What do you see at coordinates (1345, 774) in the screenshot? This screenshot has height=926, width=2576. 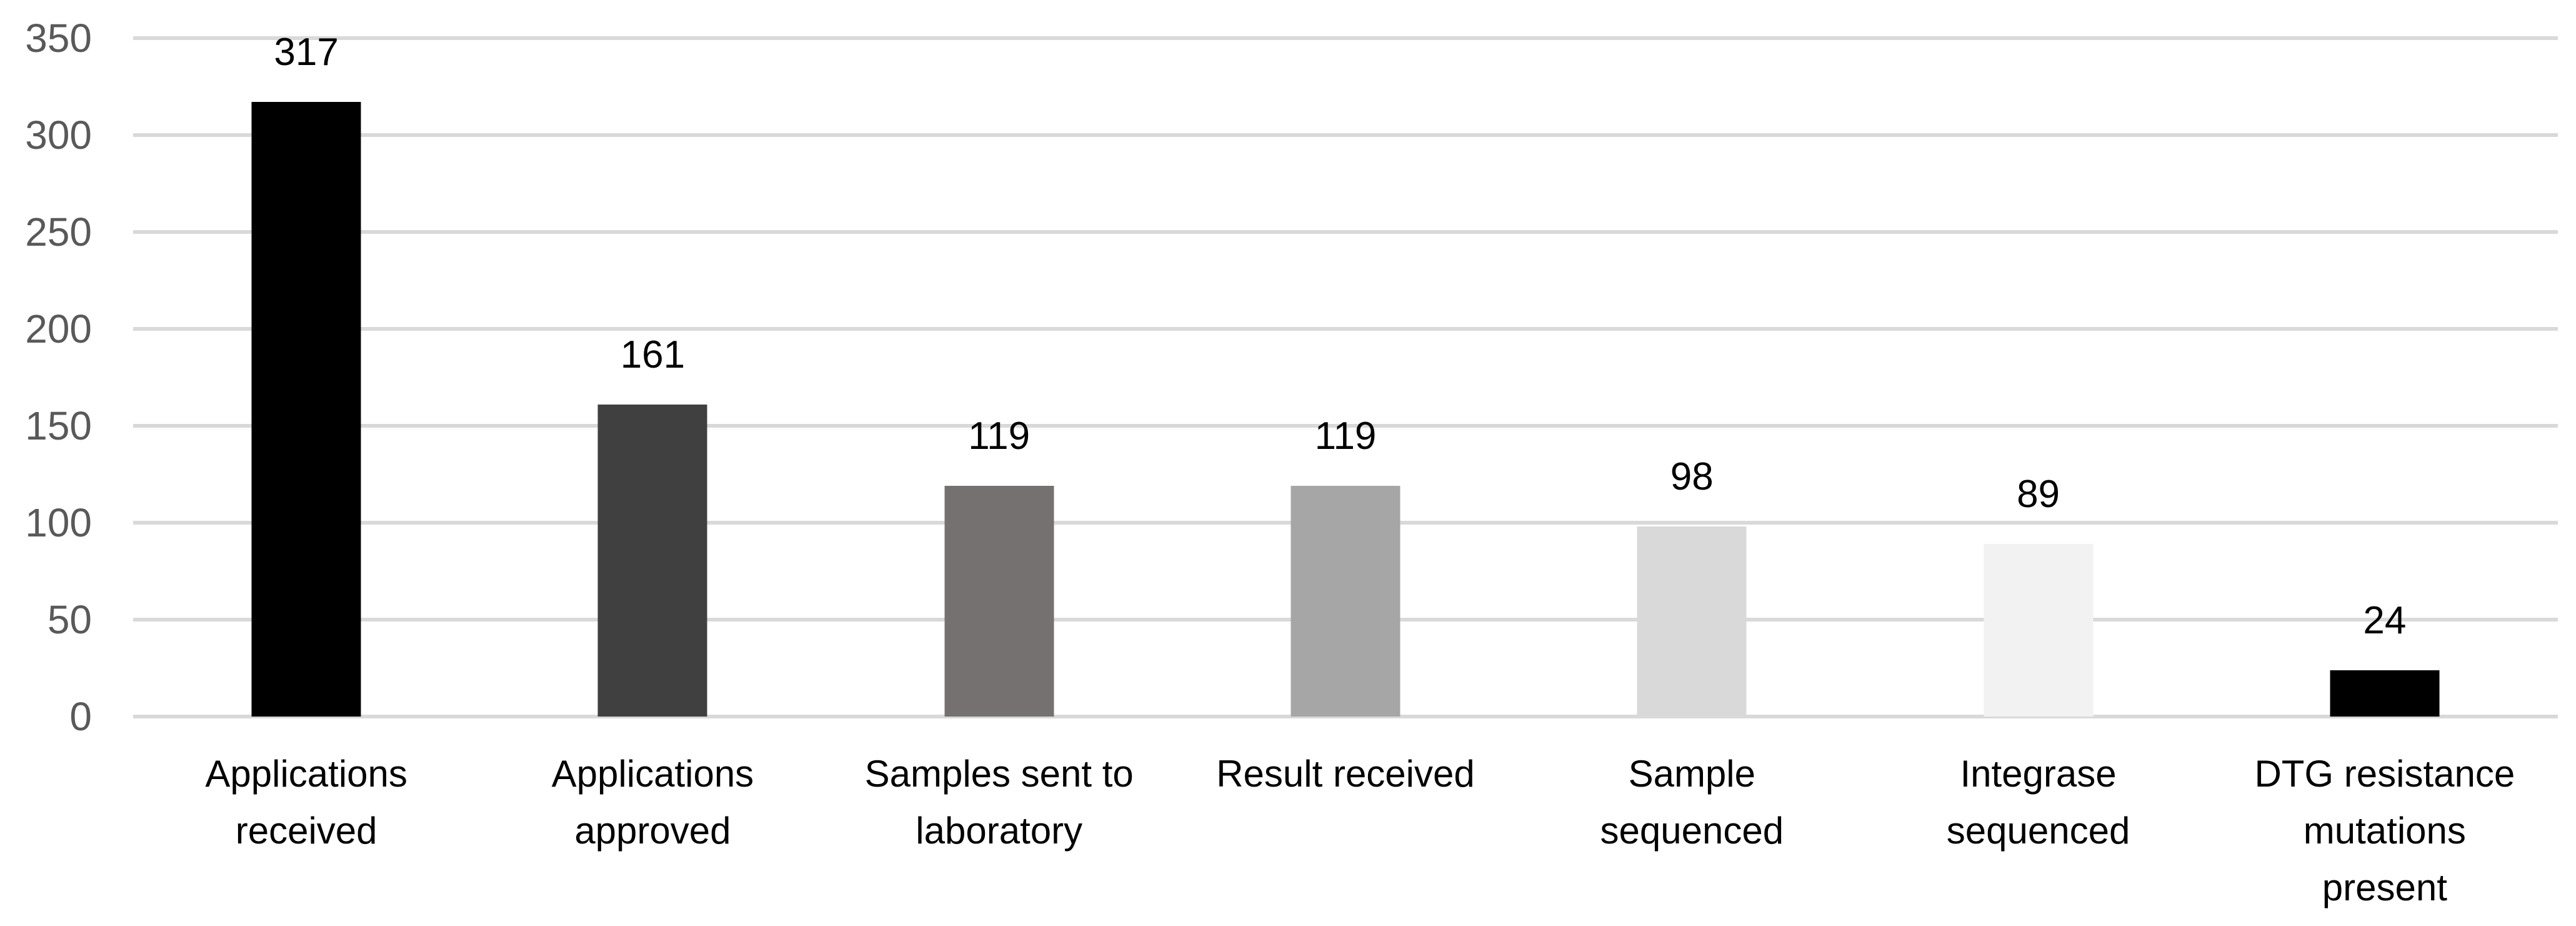 I see `x-axis-category-label: Result received` at bounding box center [1345, 774].